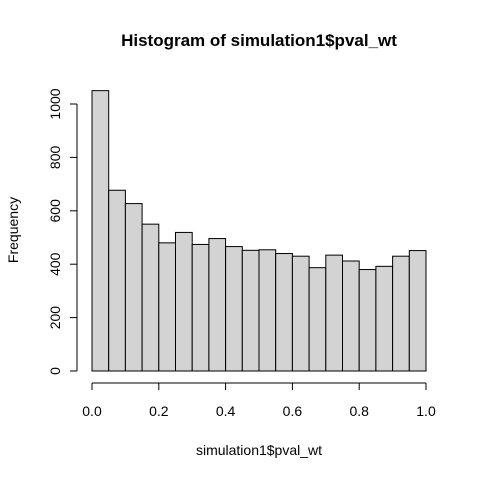 The height and width of the screenshot is (480, 480). Describe the element at coordinates (92, 411) in the screenshot. I see `x-tick-label: 0.0` at that location.